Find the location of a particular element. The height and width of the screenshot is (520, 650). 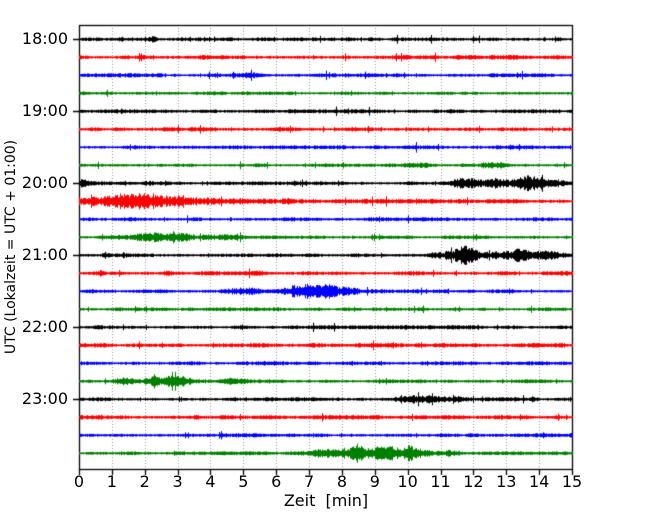

x-tick-label: 3 is located at coordinates (177, 481).